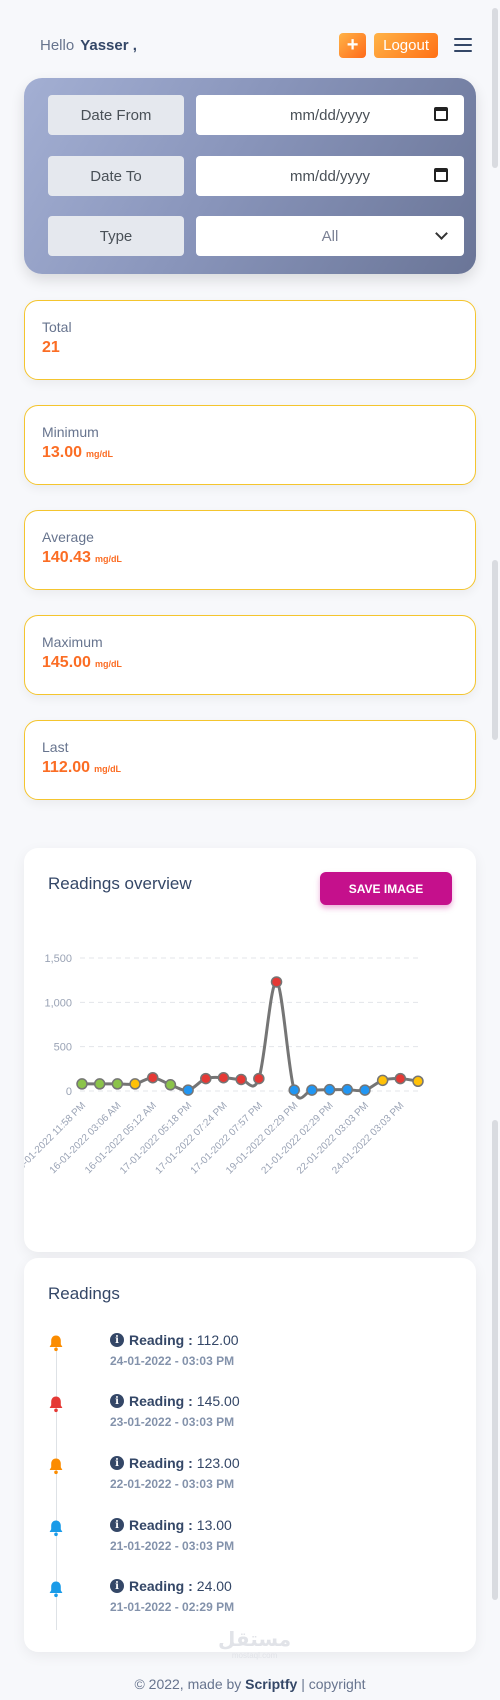  What do you see at coordinates (108, 45) in the screenshot?
I see `username: Yasser ,` at bounding box center [108, 45].